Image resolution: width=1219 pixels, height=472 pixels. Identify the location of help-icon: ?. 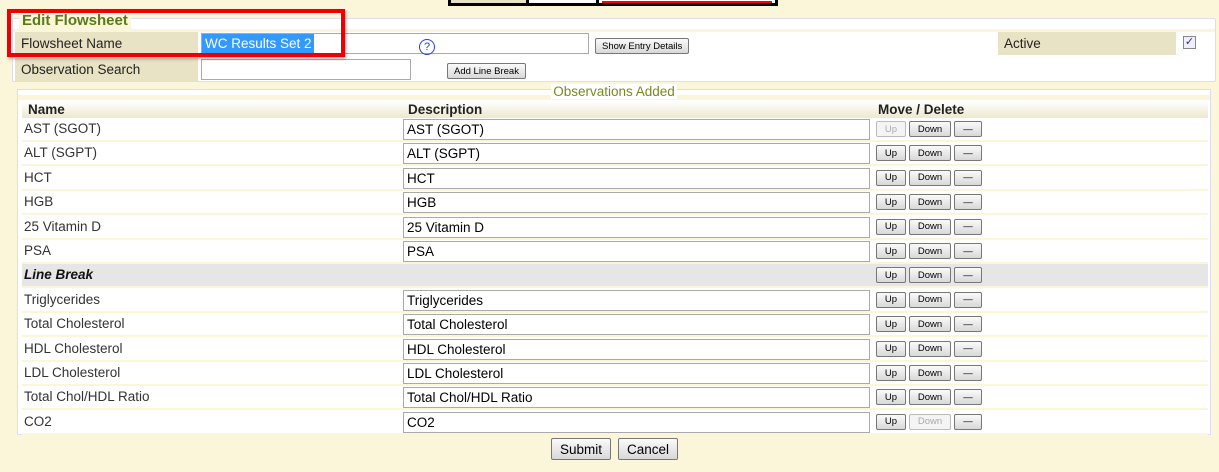
(427, 47).